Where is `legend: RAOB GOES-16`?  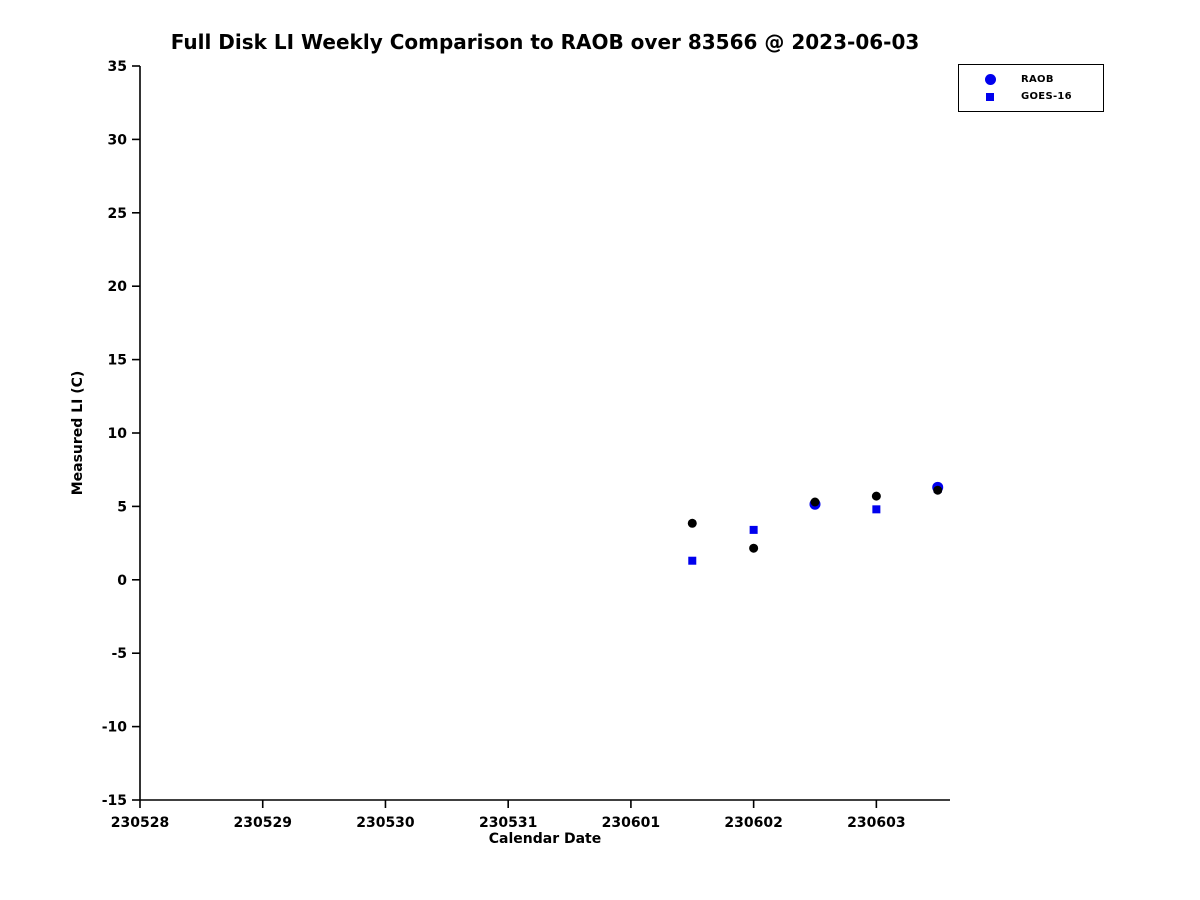 legend: RAOB GOES-16 is located at coordinates (1031, 88).